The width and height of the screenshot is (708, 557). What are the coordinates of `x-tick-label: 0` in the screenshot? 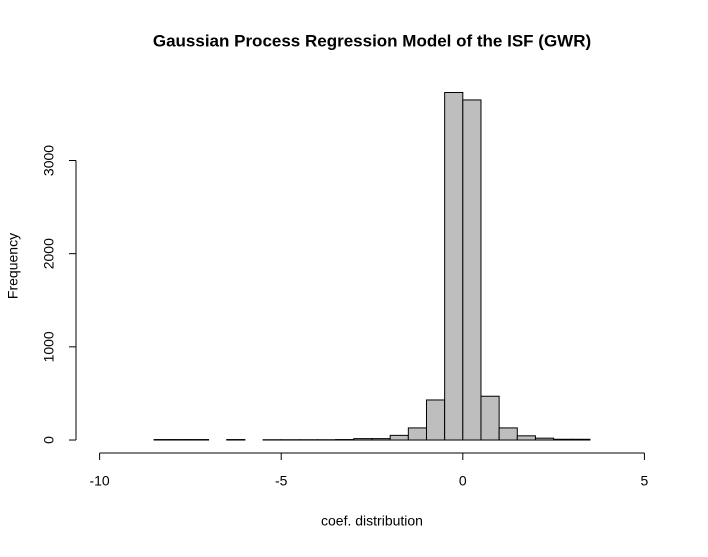 It's located at (463, 481).